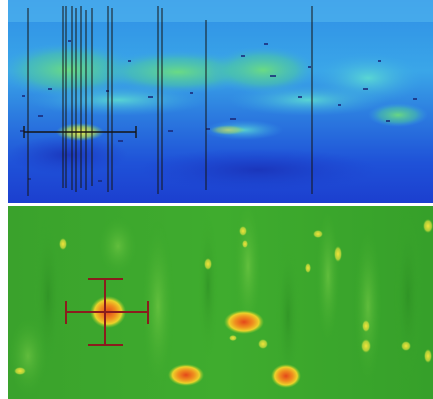 The width and height of the screenshot is (433, 399). Describe the element at coordinates (107, 312) in the screenshot. I see `crosshair-marker` at that location.